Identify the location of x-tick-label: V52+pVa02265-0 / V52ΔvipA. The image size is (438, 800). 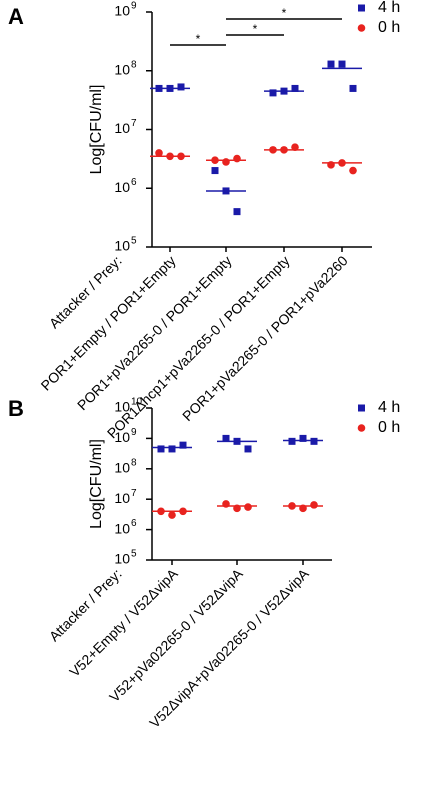
(176, 635).